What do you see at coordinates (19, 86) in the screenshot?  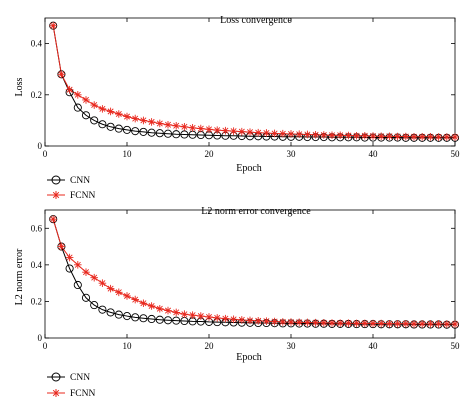 I see `loss-chart-ylabel: Loss` at bounding box center [19, 86].